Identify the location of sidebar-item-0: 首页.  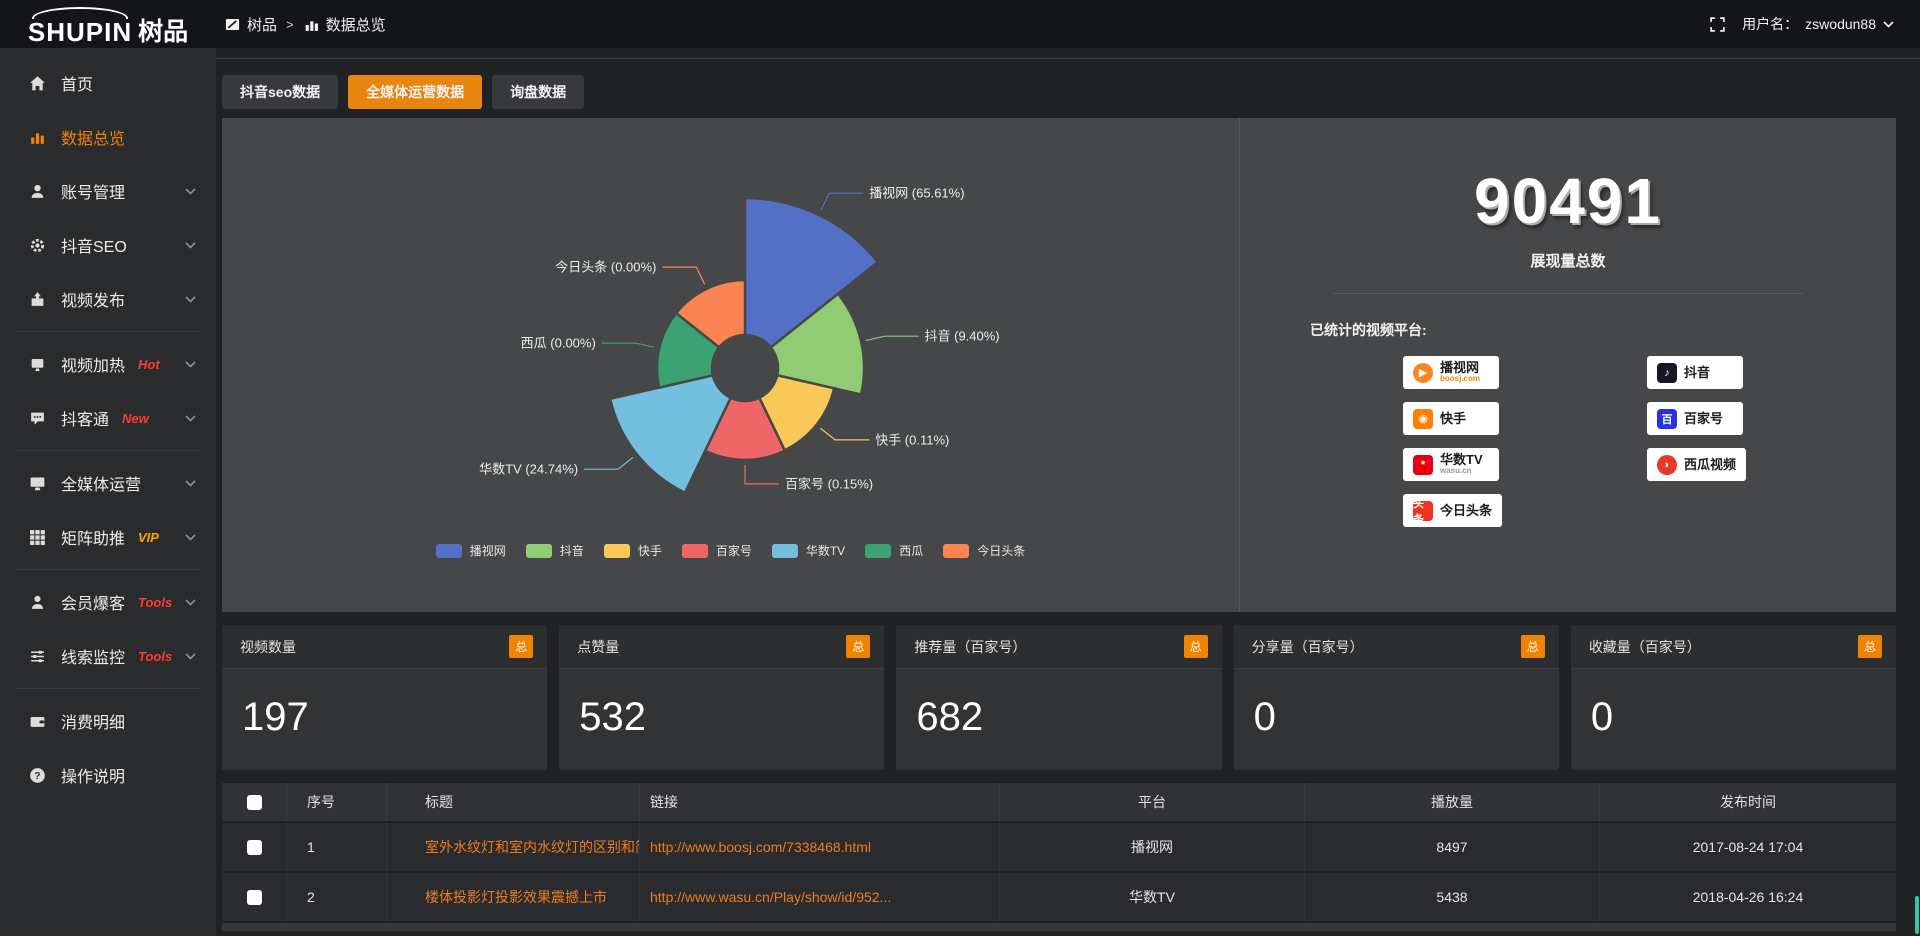
(108, 83).